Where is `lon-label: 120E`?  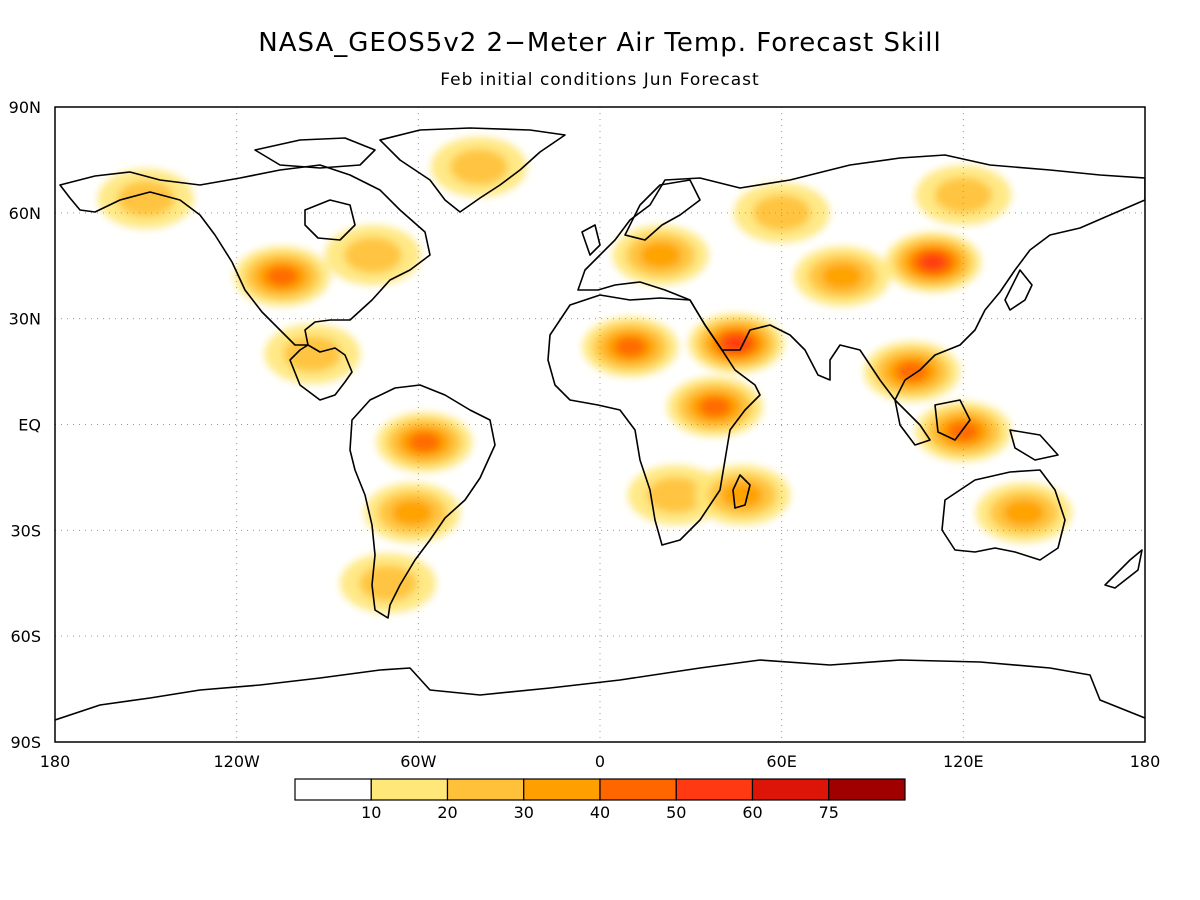 lon-label: 120E is located at coordinates (963, 761).